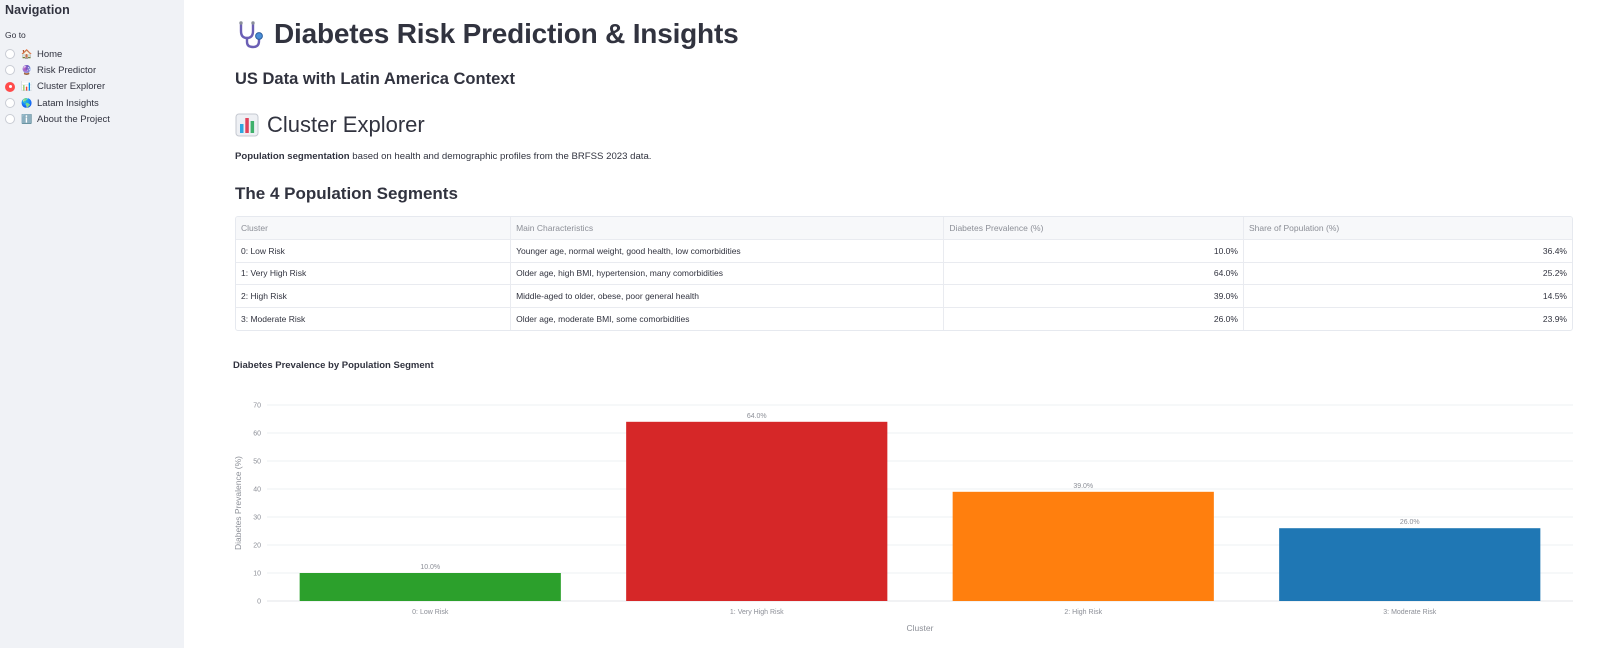 The width and height of the screenshot is (1600, 648). I want to click on table-cell: 26.0%, so click(1093, 318).